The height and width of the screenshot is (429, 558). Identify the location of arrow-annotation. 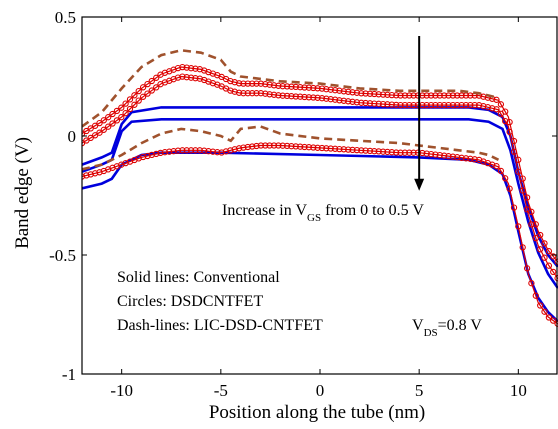
(419, 113).